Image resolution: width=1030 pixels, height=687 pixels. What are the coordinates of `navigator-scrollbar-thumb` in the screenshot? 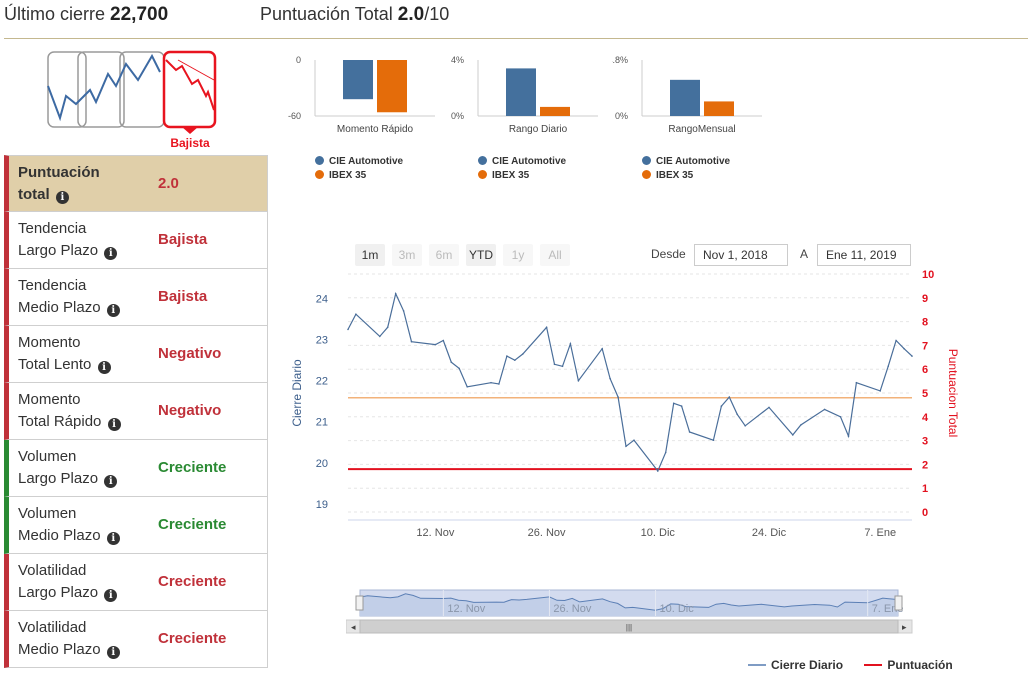 It's located at (629, 626).